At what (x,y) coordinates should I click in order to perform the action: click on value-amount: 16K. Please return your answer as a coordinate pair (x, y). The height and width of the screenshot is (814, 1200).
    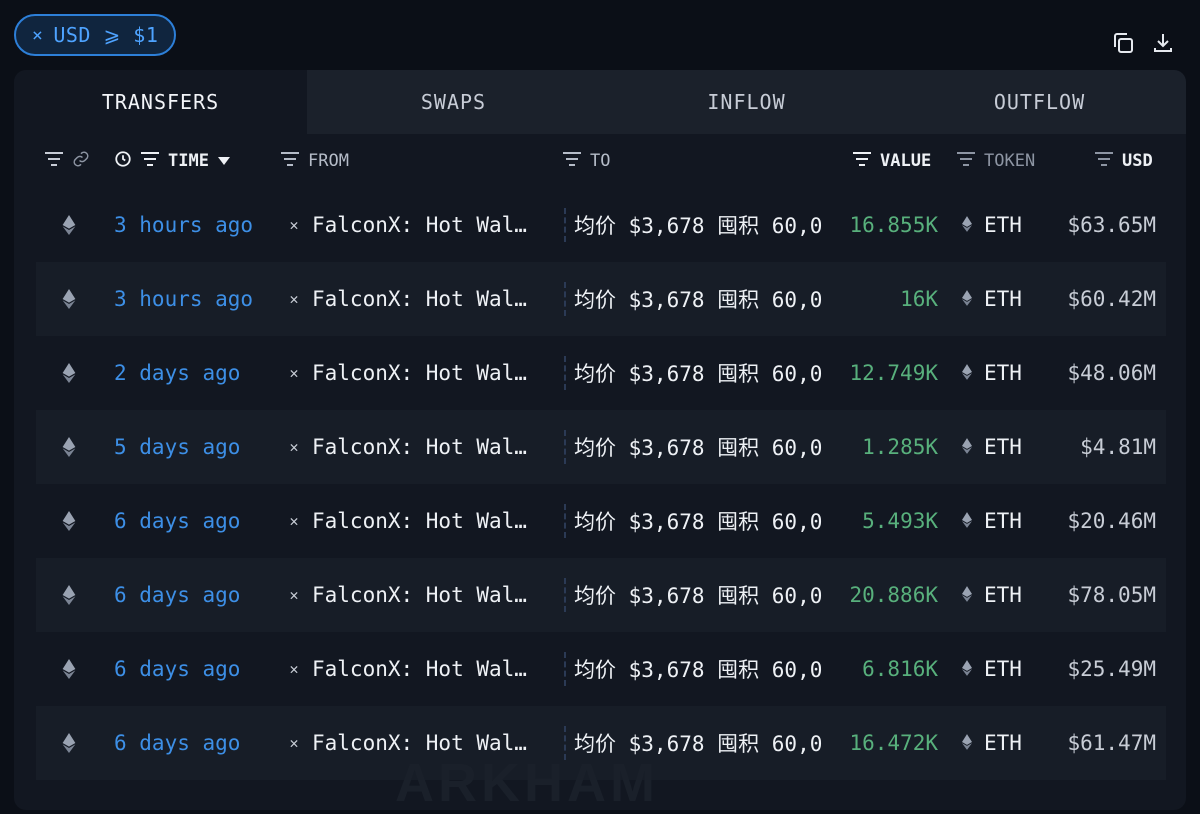
    Looking at the image, I should click on (919, 299).